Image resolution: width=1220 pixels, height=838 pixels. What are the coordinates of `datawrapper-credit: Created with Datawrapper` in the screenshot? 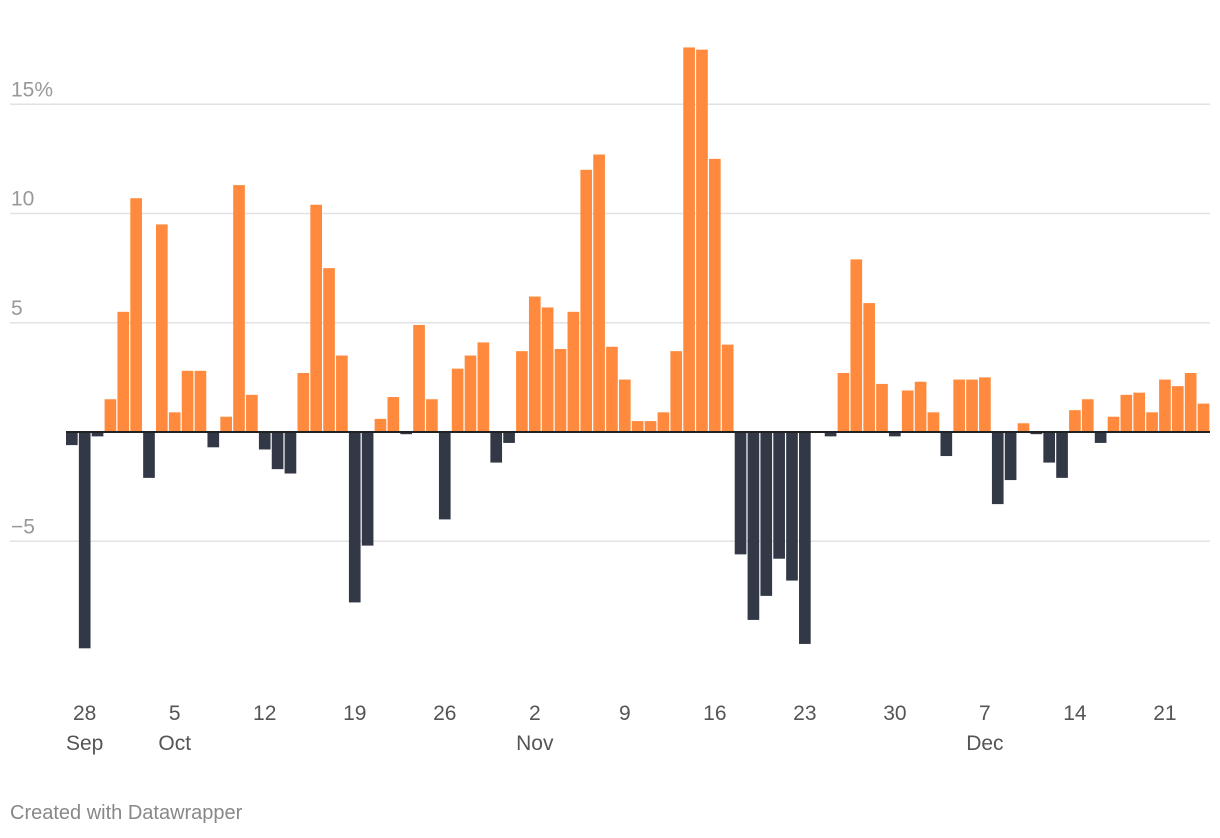 It's located at (126, 813).